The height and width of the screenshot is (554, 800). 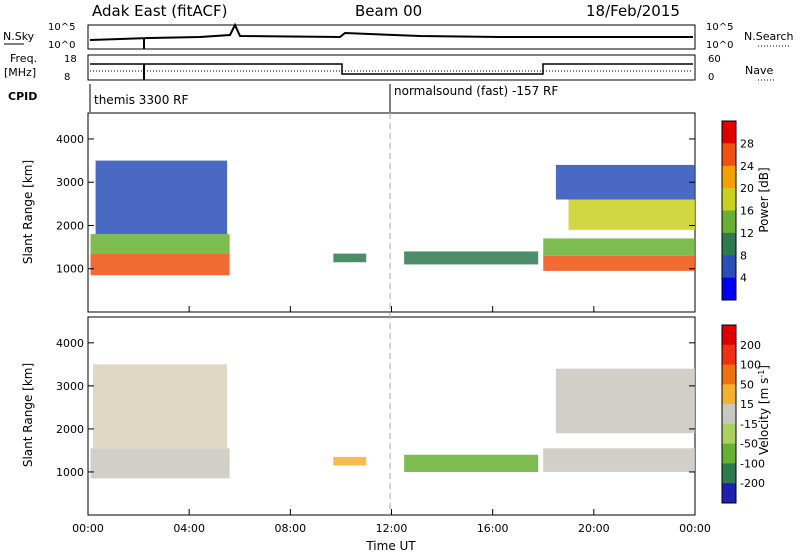 What do you see at coordinates (398, 36) in the screenshot?
I see `nsky-panel: N.Sky 10^5 10^0 10^5 10^0 N.Search` at bounding box center [398, 36].